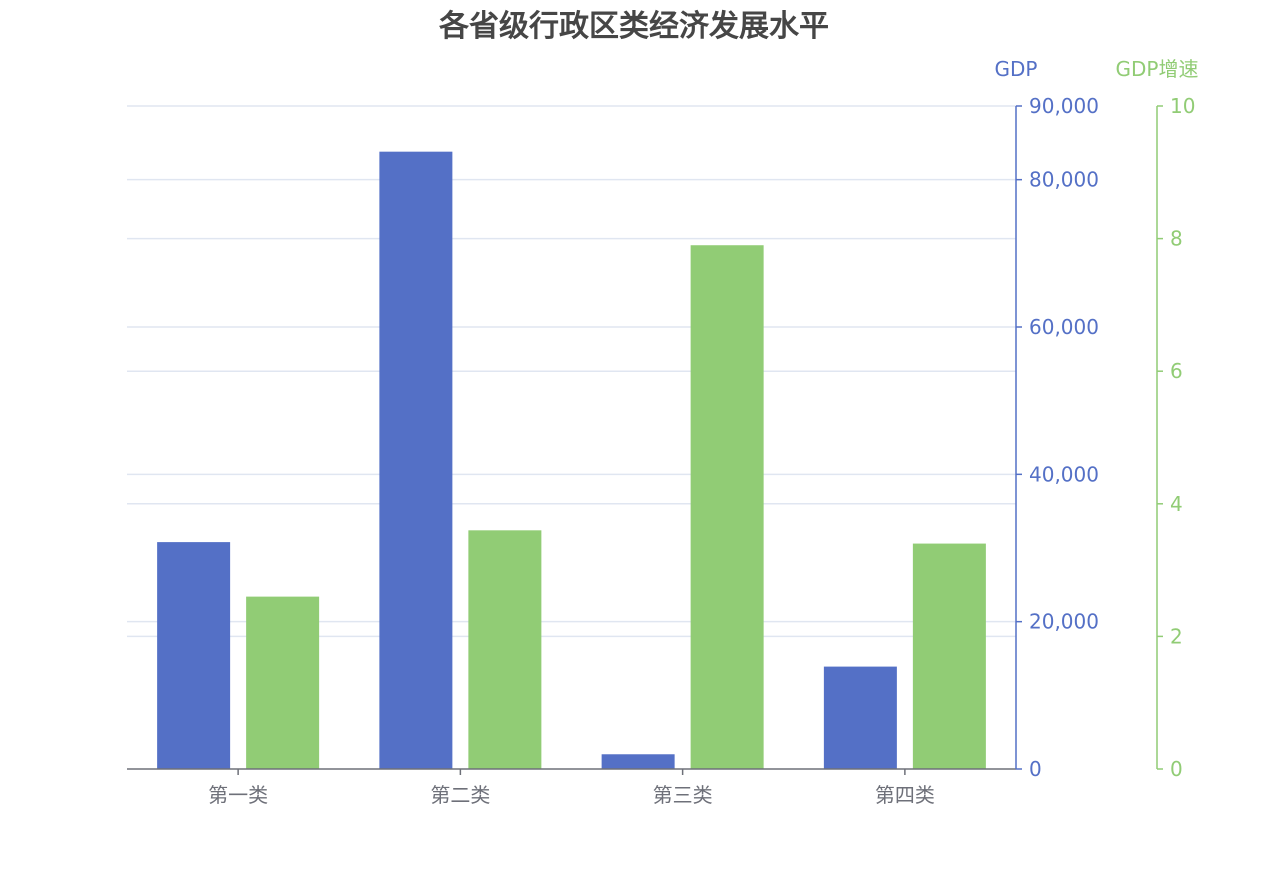 This screenshot has width=1269, height=892. What do you see at coordinates (1176, 769) in the screenshot?
I see `growth-tick-label: 0` at bounding box center [1176, 769].